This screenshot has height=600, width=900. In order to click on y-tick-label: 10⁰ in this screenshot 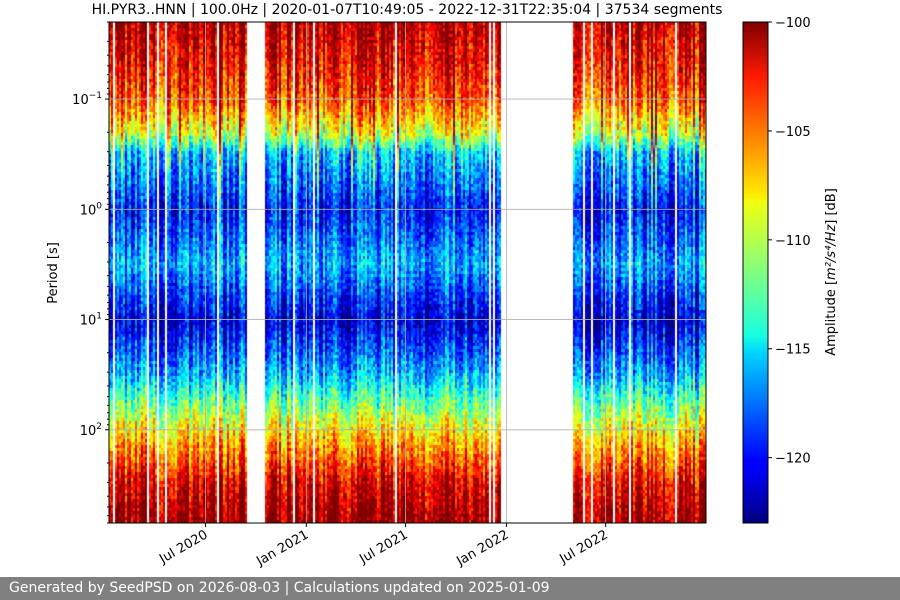, I will do `click(91, 209)`.